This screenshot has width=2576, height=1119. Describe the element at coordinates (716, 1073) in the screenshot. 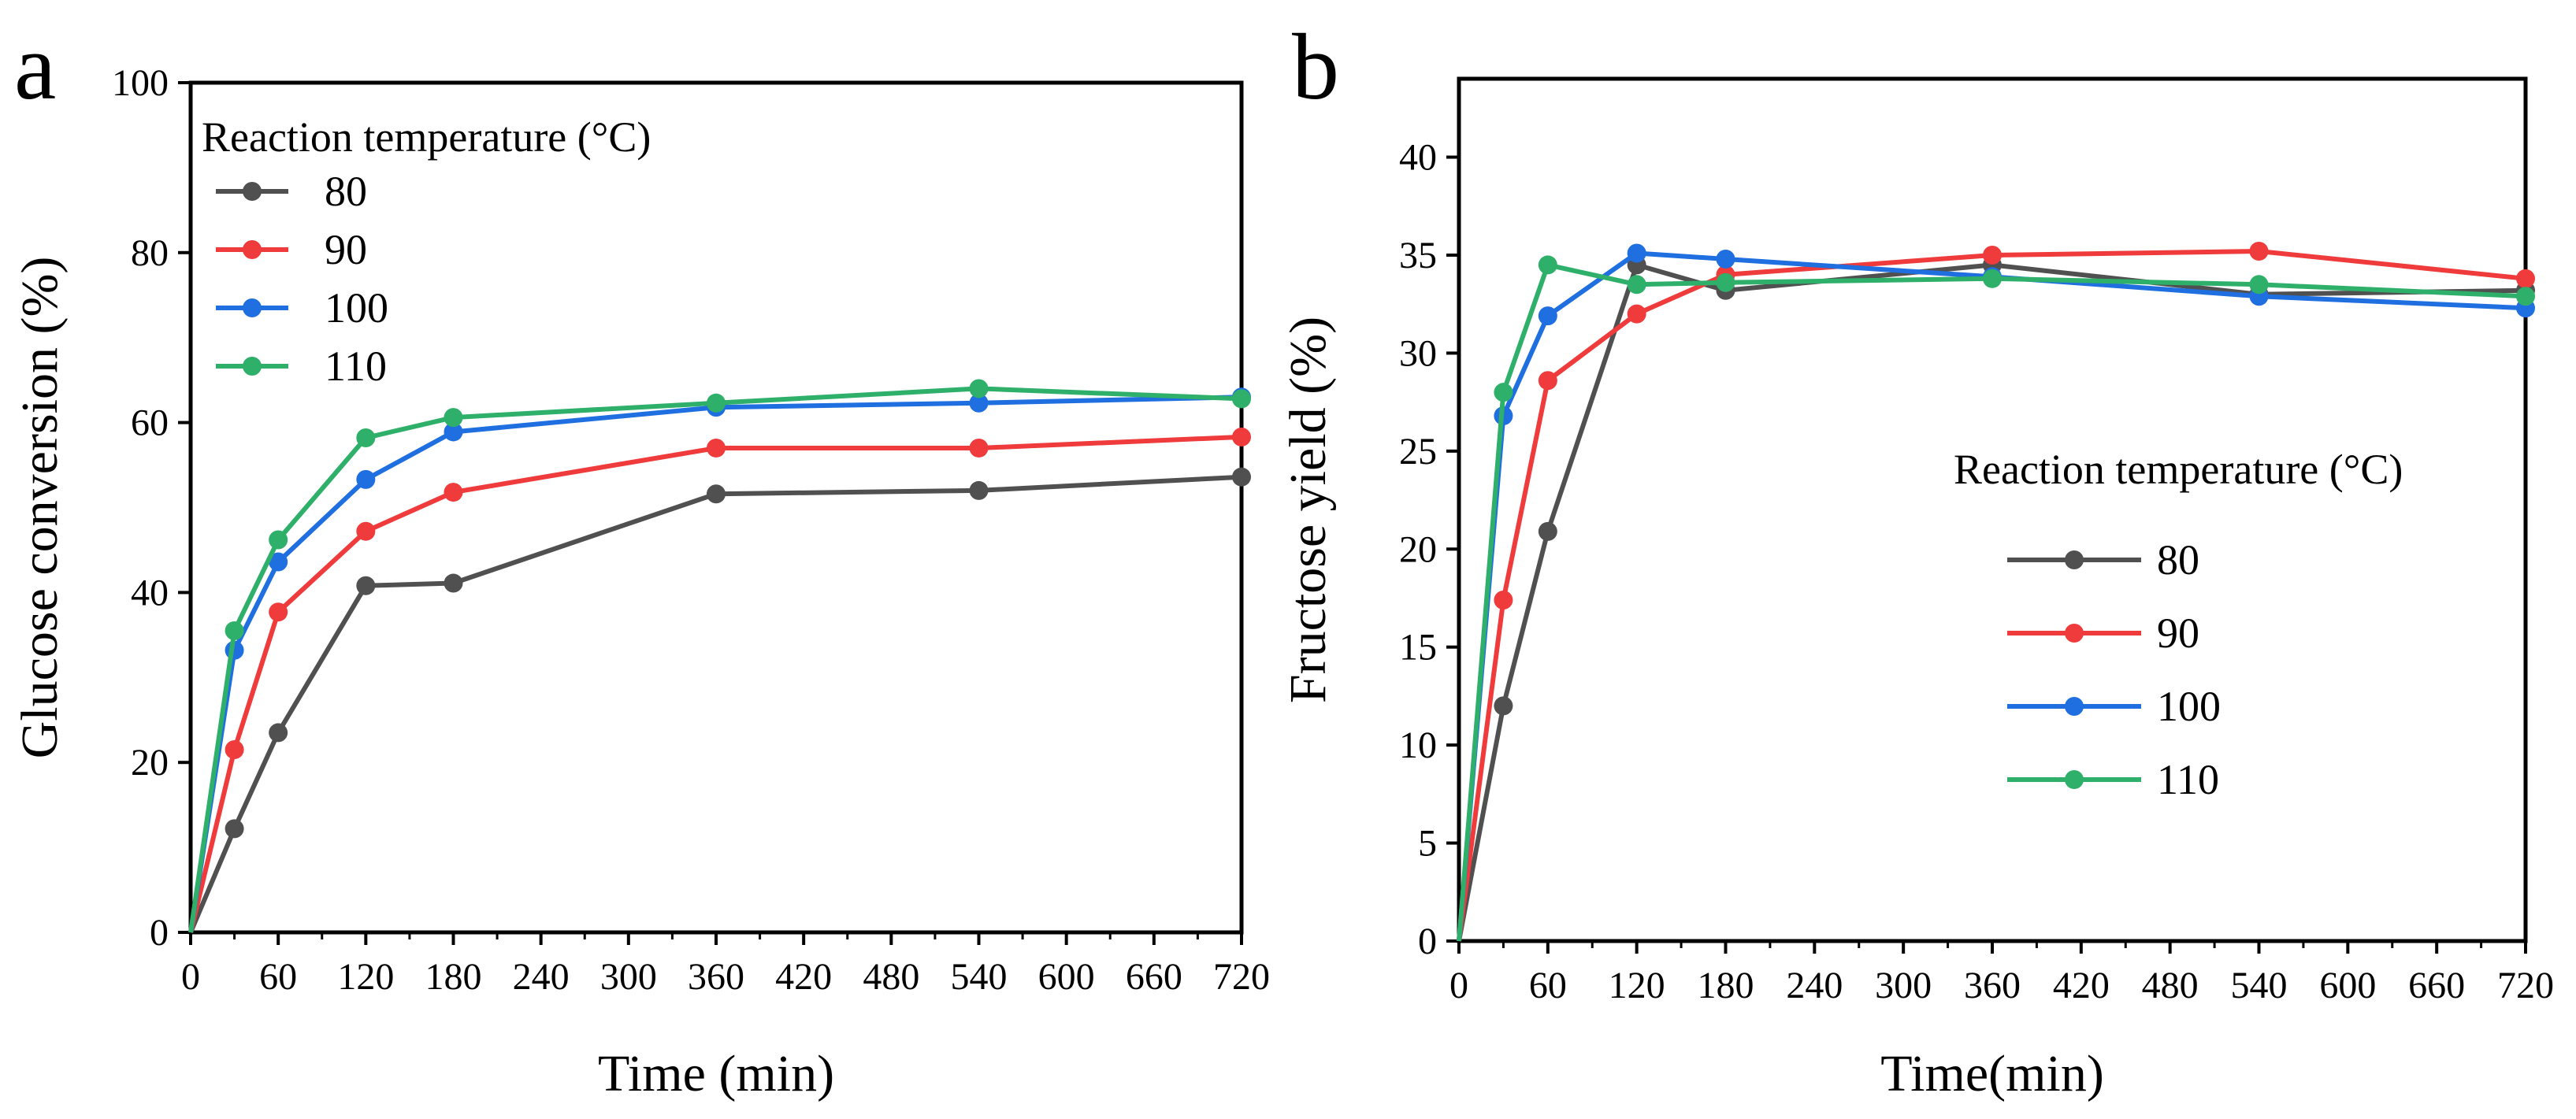

I see `x-axis-title: Time (min)` at that location.